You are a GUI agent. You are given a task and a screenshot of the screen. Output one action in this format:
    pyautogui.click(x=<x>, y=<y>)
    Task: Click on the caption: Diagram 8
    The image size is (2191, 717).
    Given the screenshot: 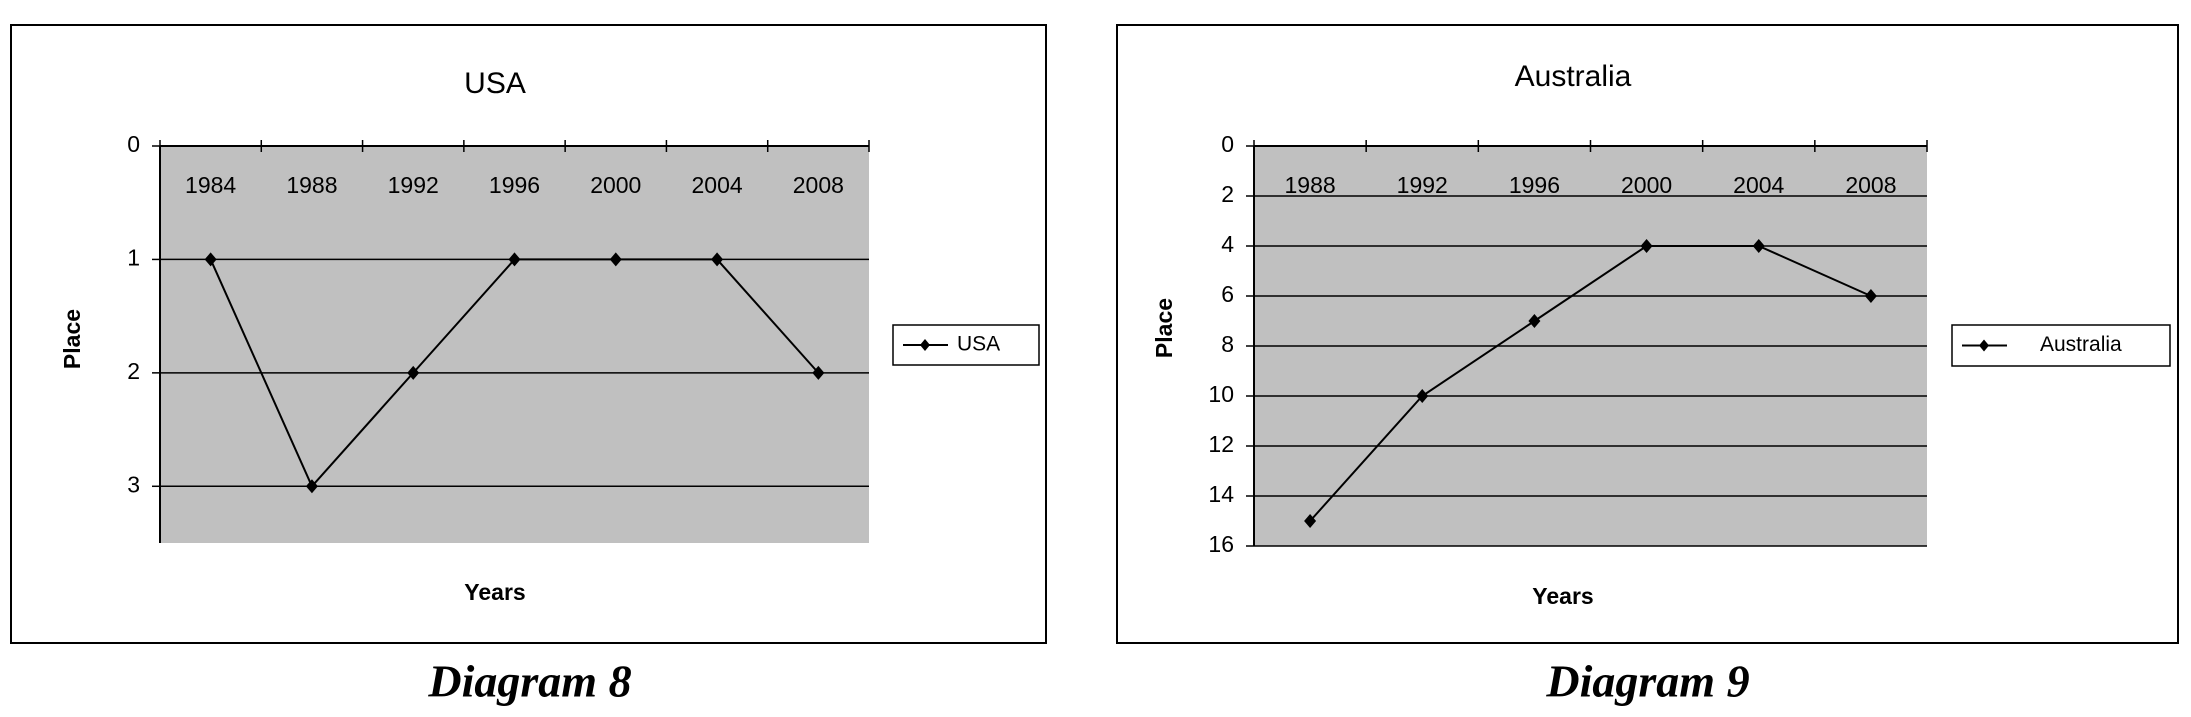 What is the action you would take?
    pyautogui.click(x=529, y=681)
    